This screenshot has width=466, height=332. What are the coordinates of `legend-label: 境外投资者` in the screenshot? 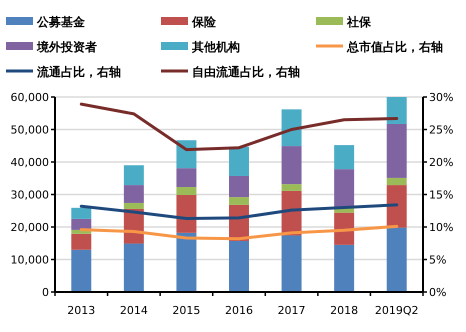 It's located at (66, 47).